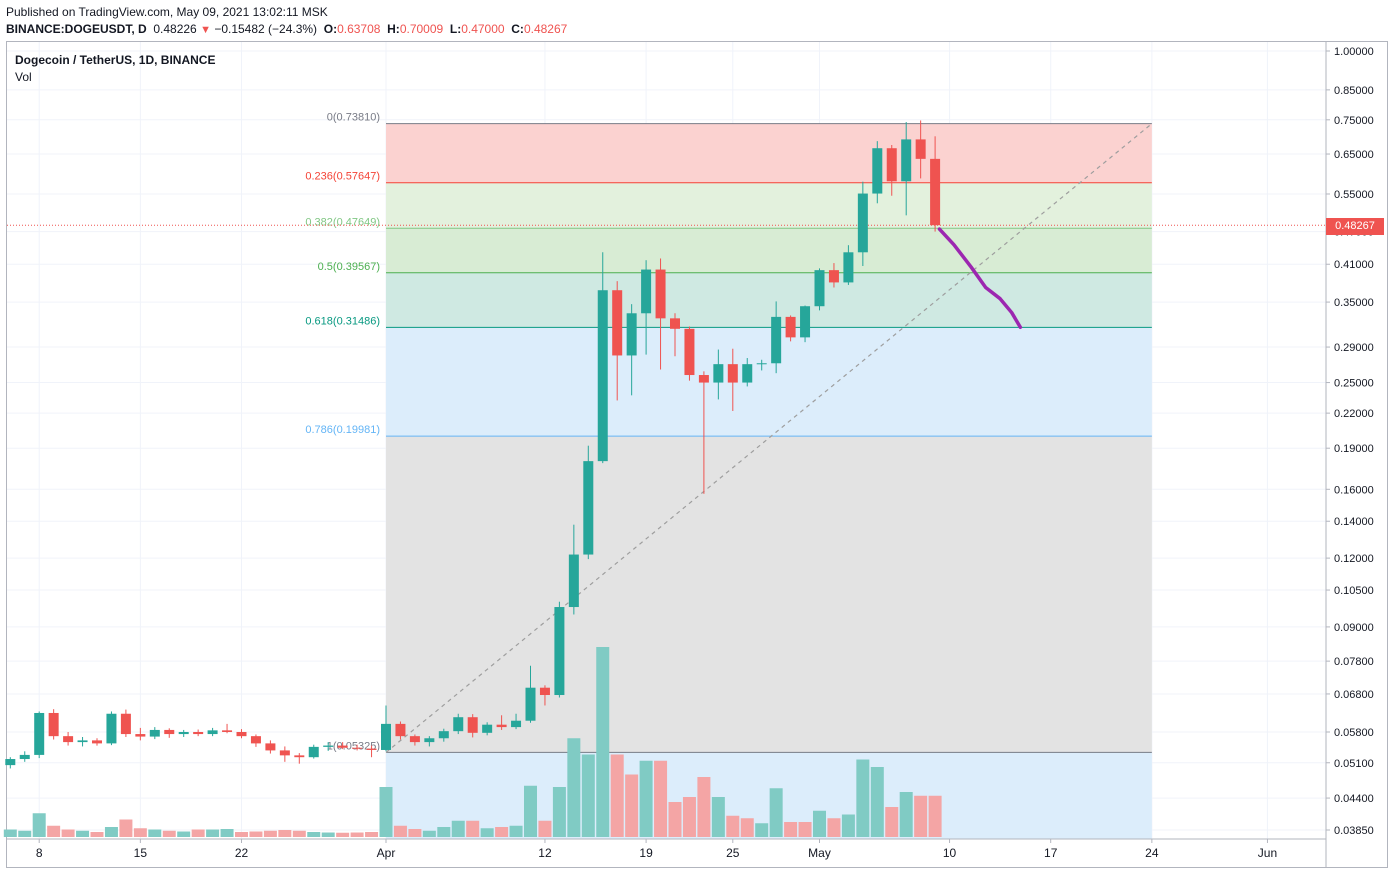  Describe the element at coordinates (1354, 490) in the screenshot. I see `price-tick-label: 0.16000` at that location.